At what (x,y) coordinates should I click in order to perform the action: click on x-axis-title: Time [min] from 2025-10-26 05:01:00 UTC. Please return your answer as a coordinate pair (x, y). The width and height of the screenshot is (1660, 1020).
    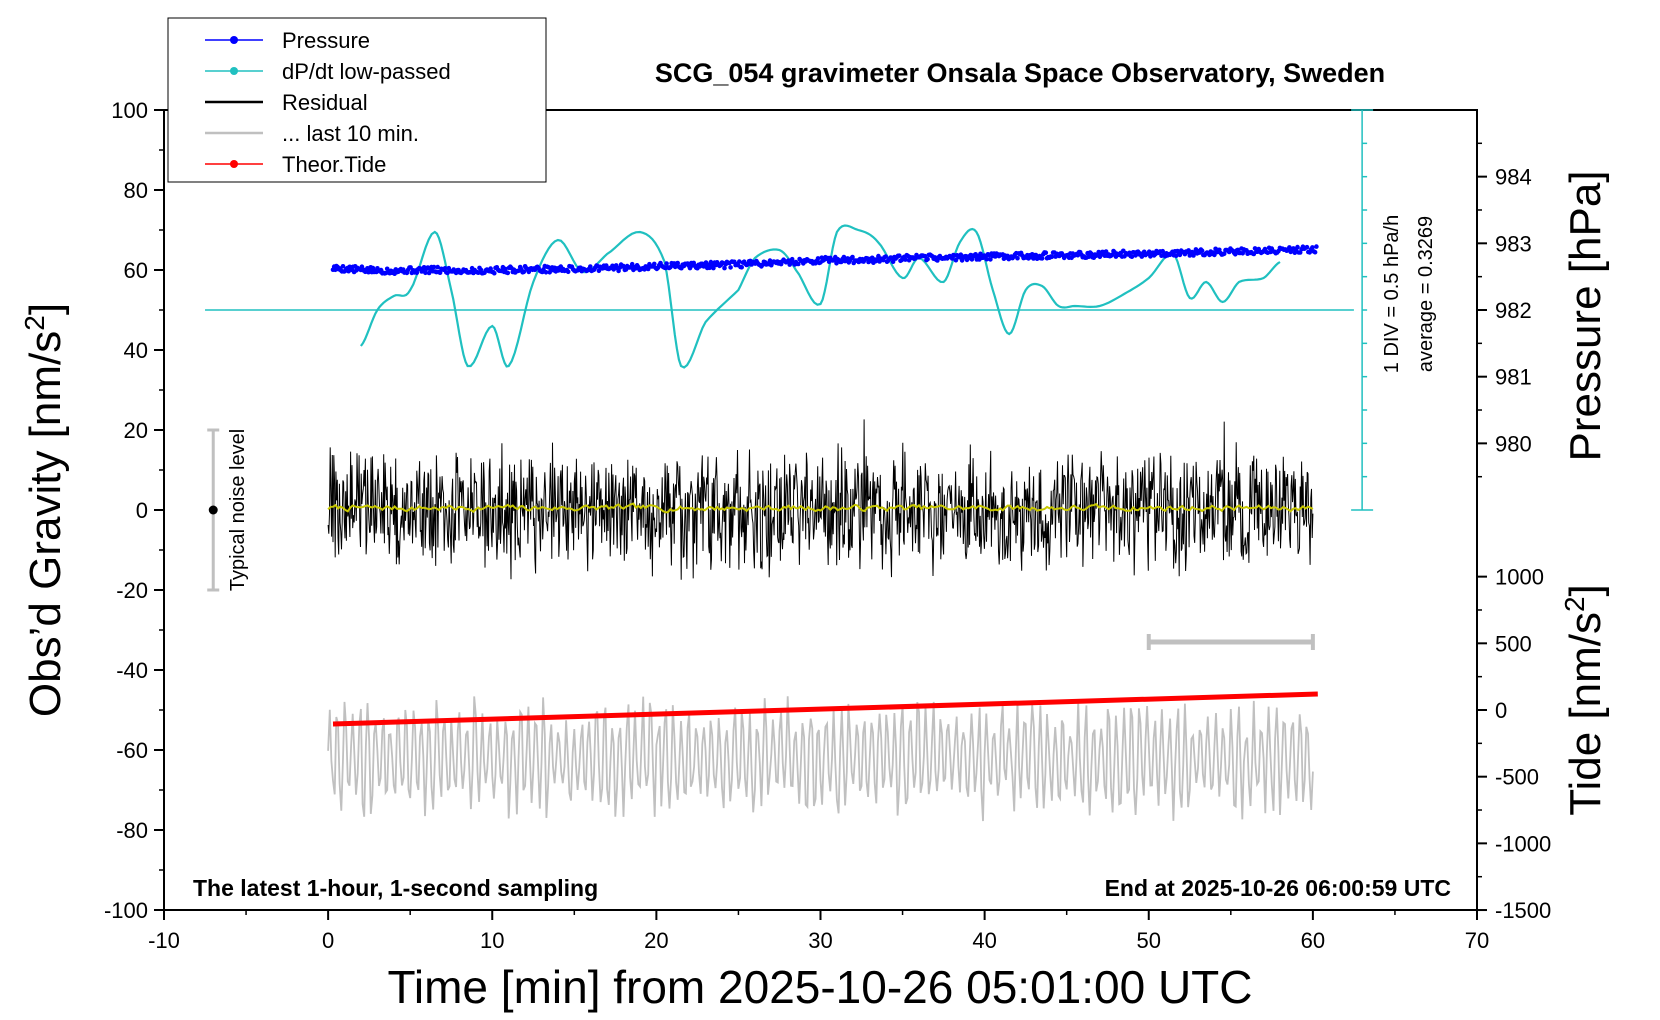
    Looking at the image, I should click on (820, 987).